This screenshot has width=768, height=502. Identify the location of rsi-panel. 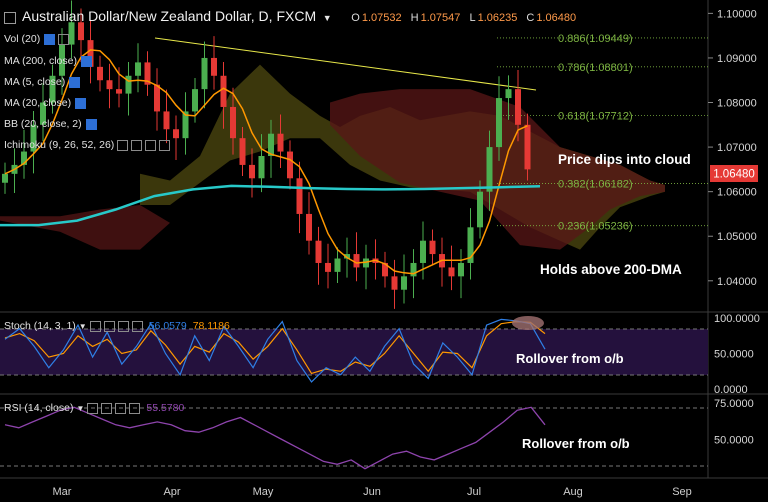
(354, 438).